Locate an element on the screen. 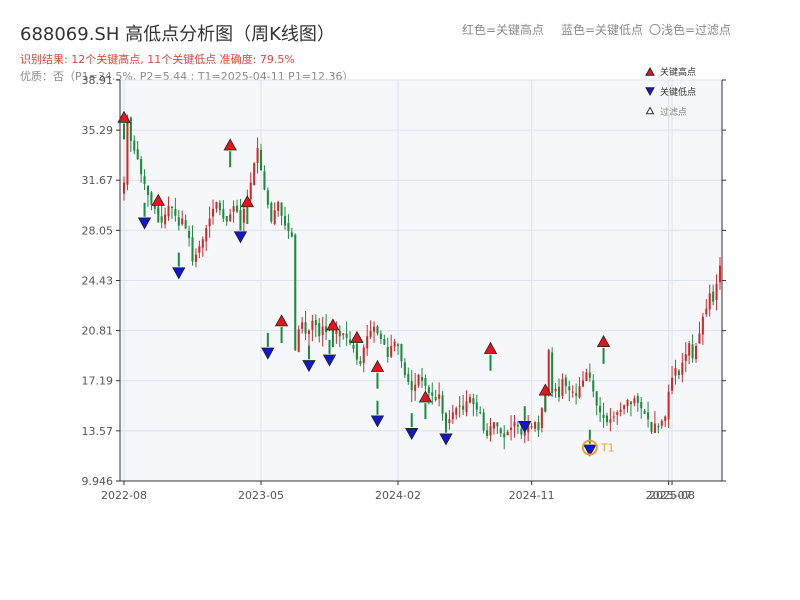  filtered-triangle-icon is located at coordinates (650, 110).